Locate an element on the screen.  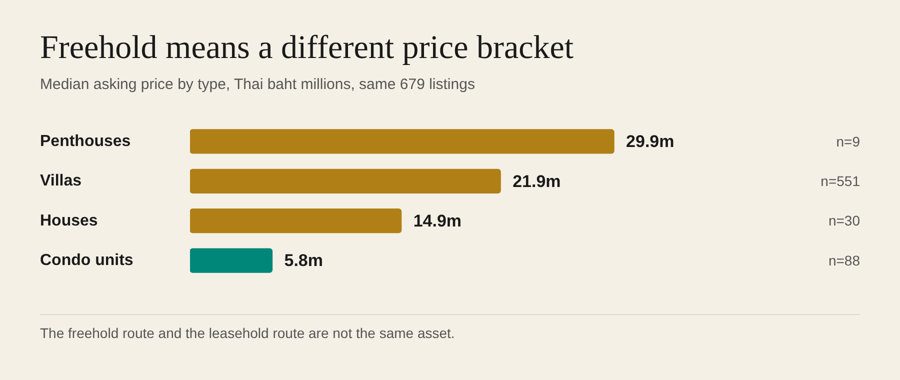
data-label: 21.9m is located at coordinates (536, 181).